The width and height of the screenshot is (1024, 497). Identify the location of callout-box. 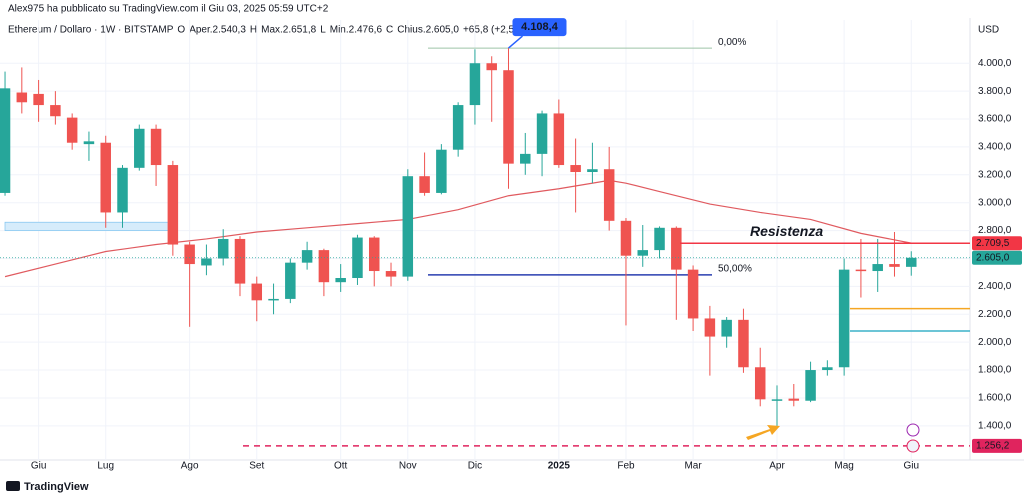
(539, 27).